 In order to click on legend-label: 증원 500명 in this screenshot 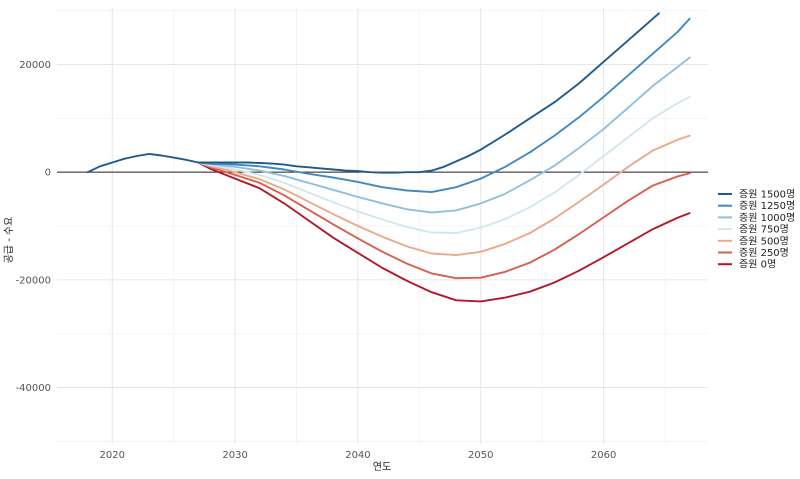, I will do `click(764, 241)`.